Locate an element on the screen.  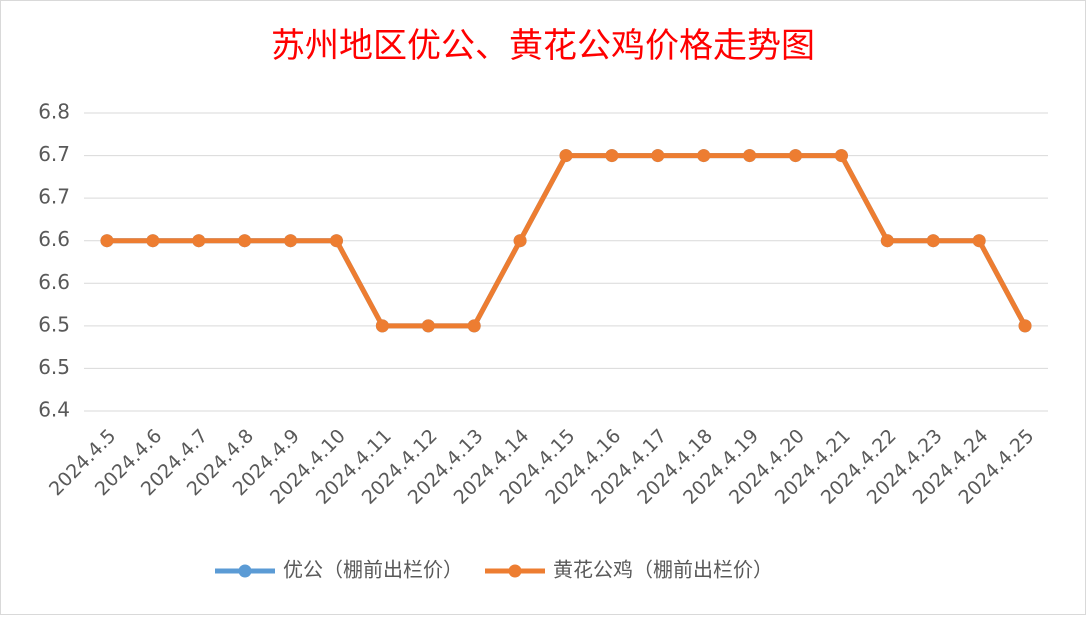
y-tick-label: 6.4 is located at coordinates (54, 410).